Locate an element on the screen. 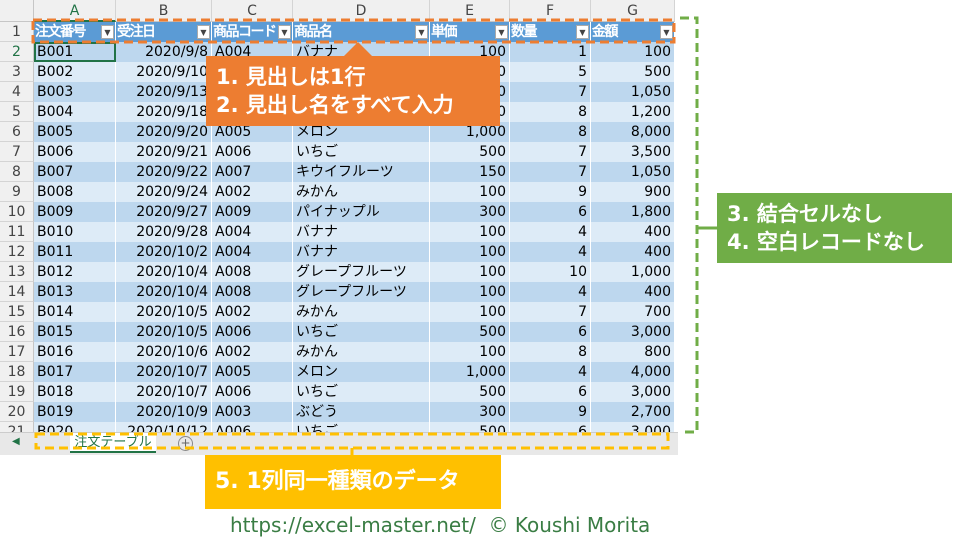 The width and height of the screenshot is (960, 540). row-header: 16 is located at coordinates (17, 332).